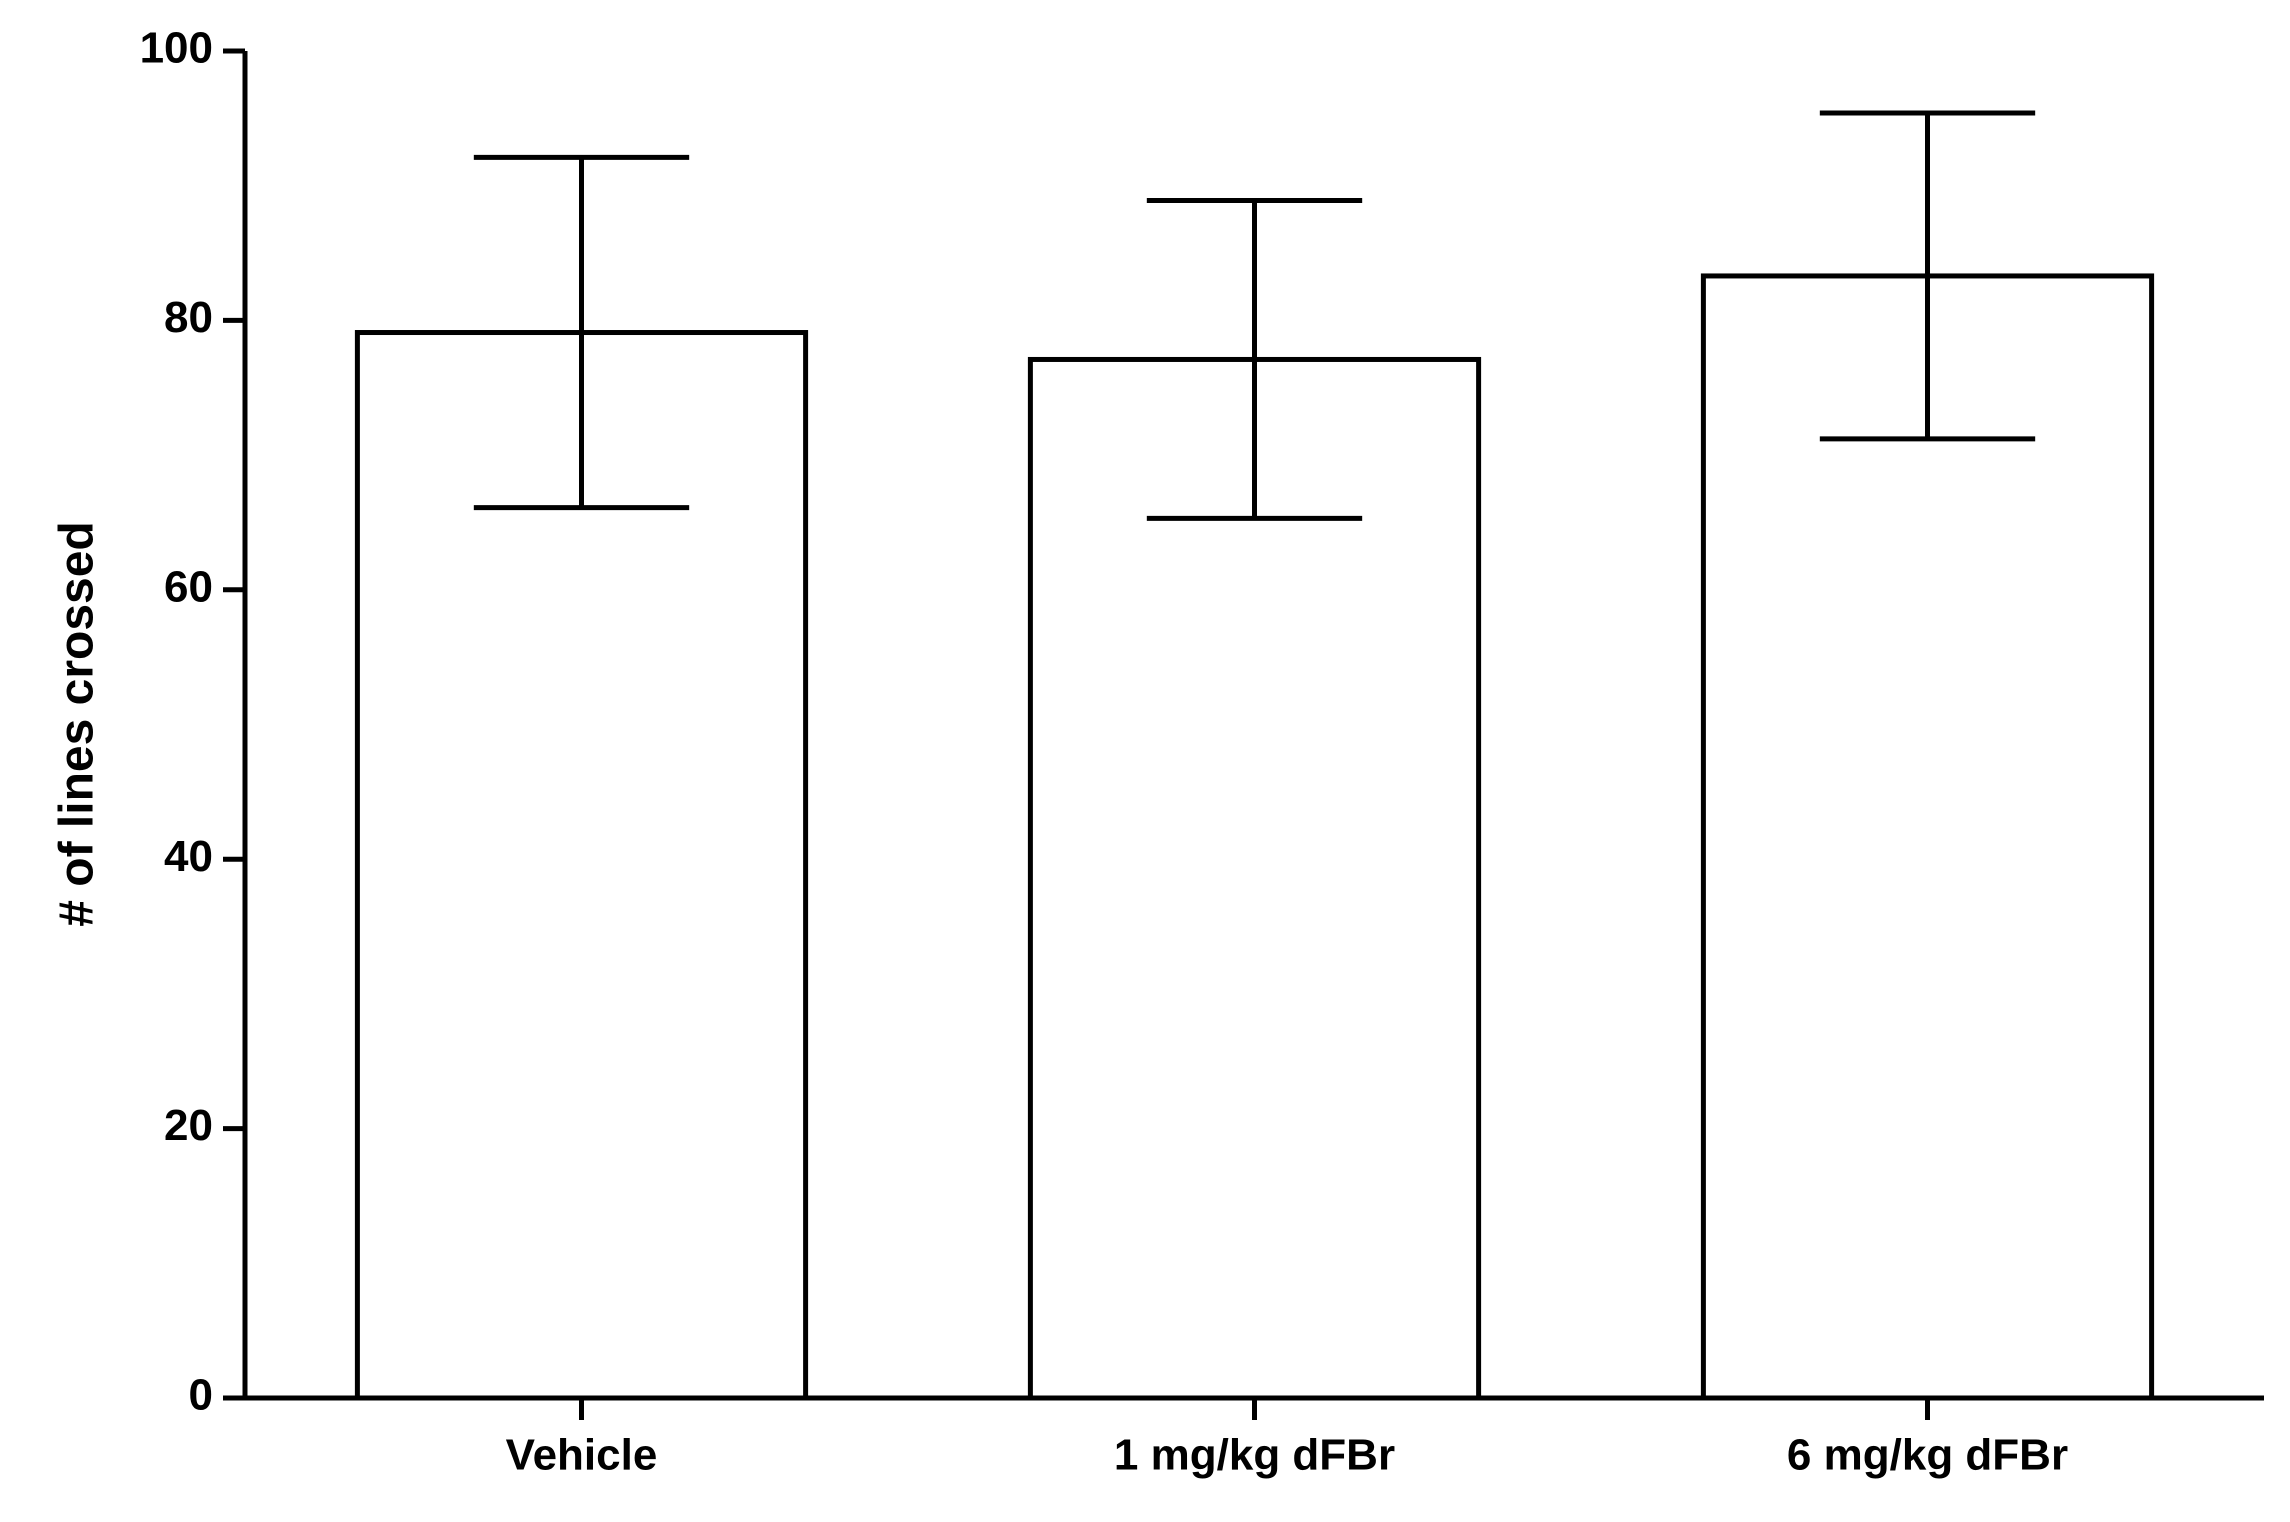 This screenshot has width=2290, height=1522. What do you see at coordinates (582, 1455) in the screenshot?
I see `x-tick-label: Vehicle` at bounding box center [582, 1455].